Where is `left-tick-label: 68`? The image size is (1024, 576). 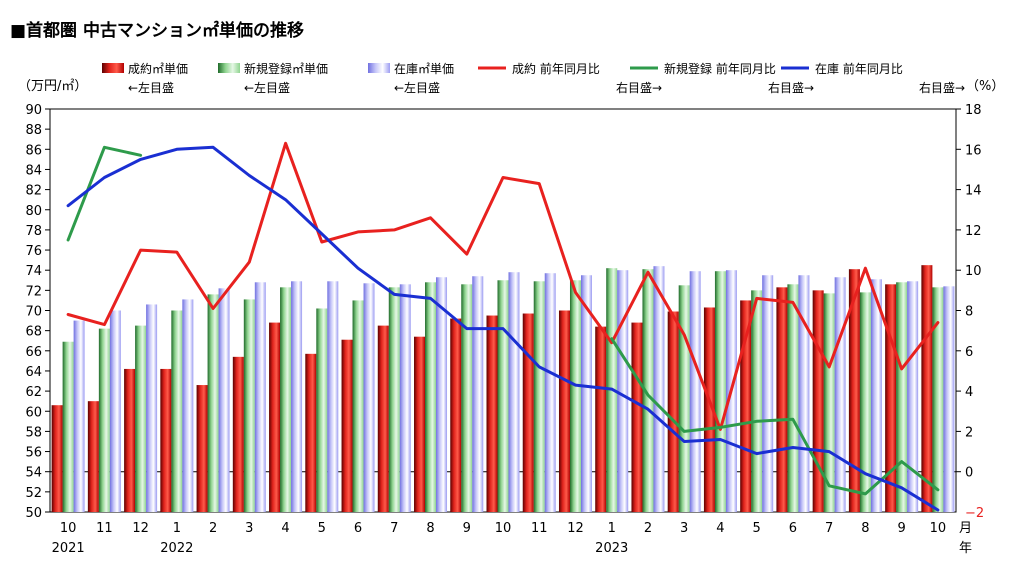
left-tick-label: 68 is located at coordinates (33, 332).